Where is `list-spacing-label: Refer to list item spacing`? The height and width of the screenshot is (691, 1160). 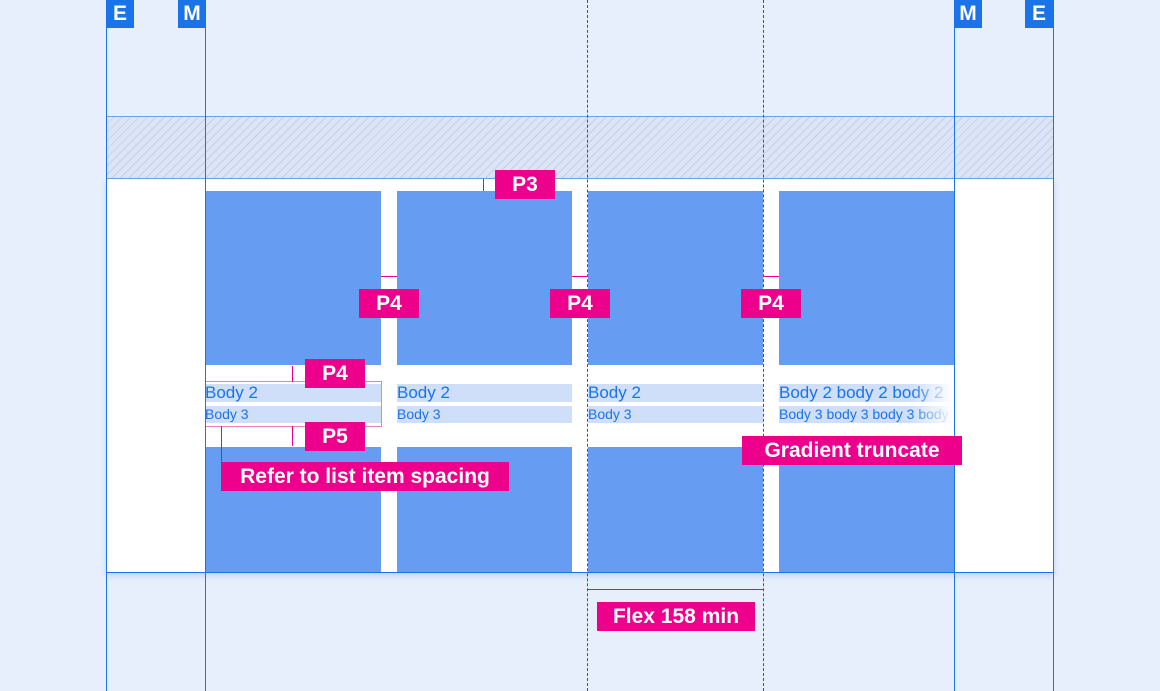 list-spacing-label: Refer to list item spacing is located at coordinates (365, 476).